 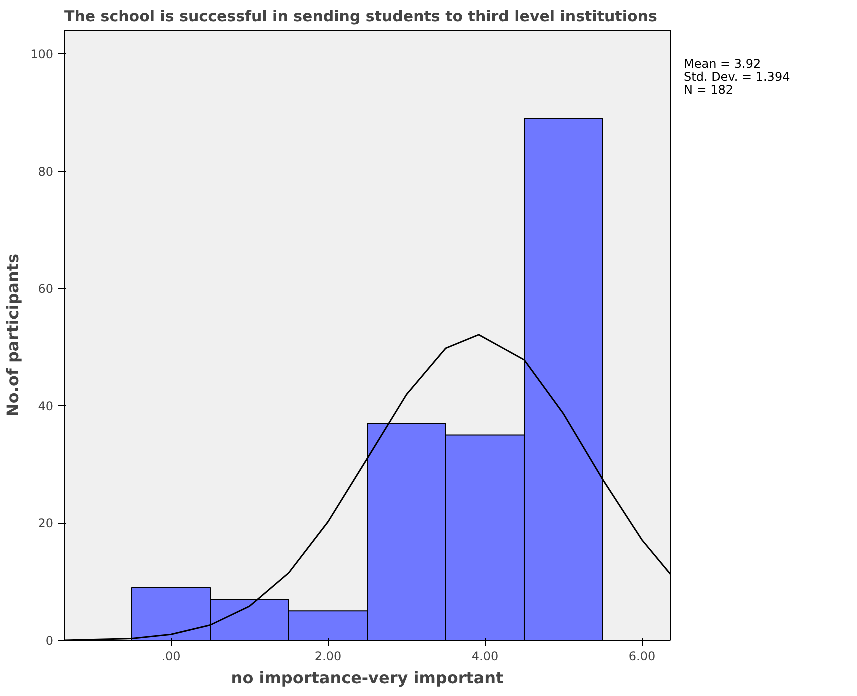 What do you see at coordinates (485, 657) in the screenshot?
I see `x-tick-label: 4.00` at bounding box center [485, 657].